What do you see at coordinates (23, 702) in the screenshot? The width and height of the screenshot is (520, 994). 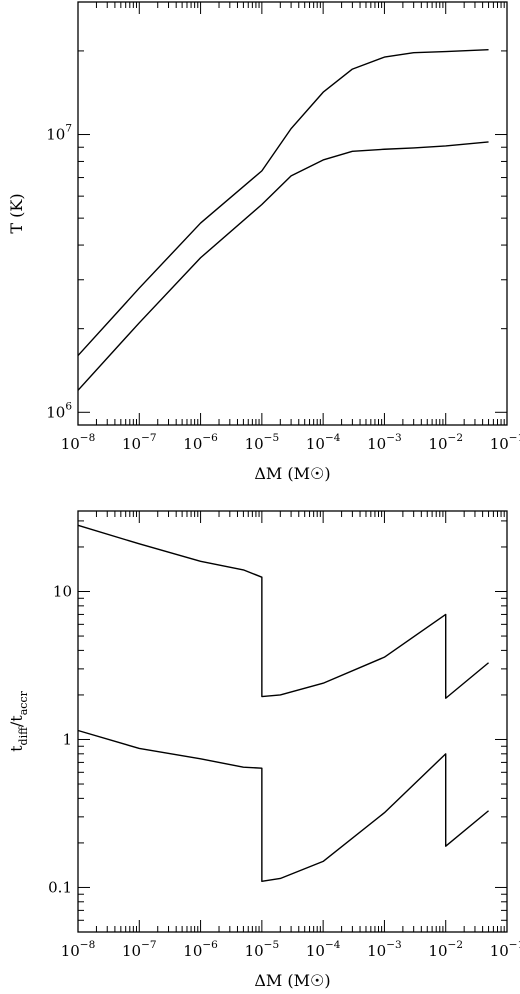 I see `y-axis-label-subscript: accr` at bounding box center [23, 702].